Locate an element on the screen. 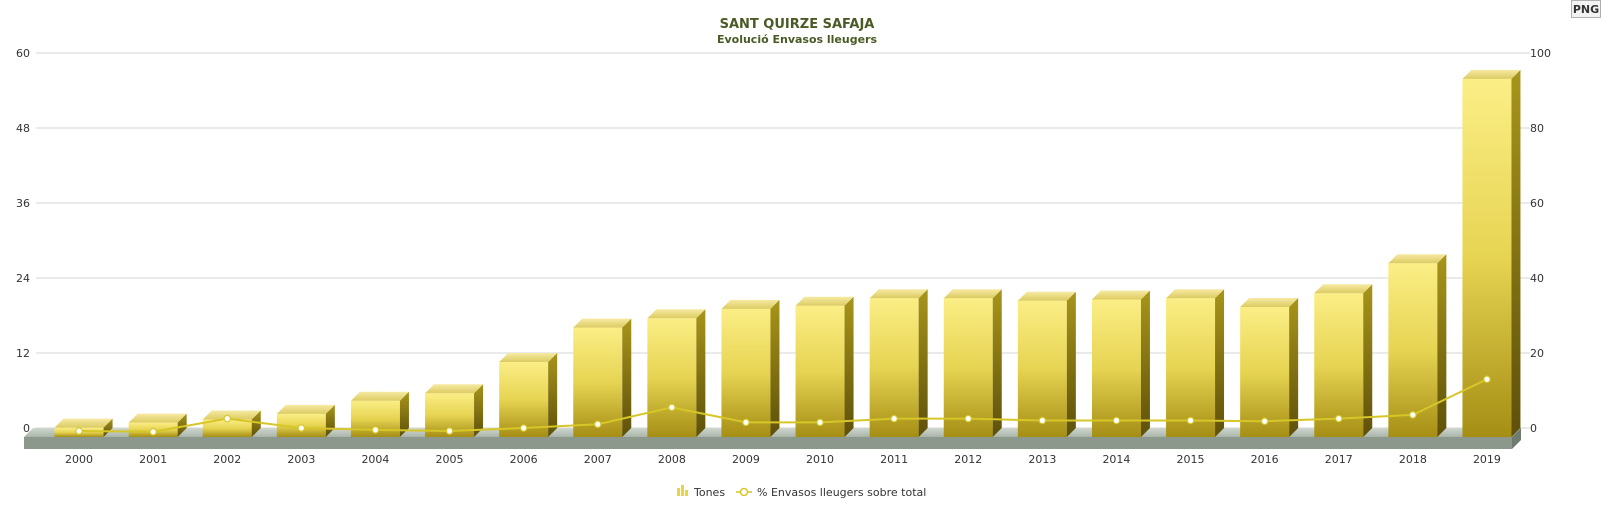 Image resolution: width=1603 pixels, height=524 pixels. y-left-tick-label: 12 is located at coordinates (23, 353).